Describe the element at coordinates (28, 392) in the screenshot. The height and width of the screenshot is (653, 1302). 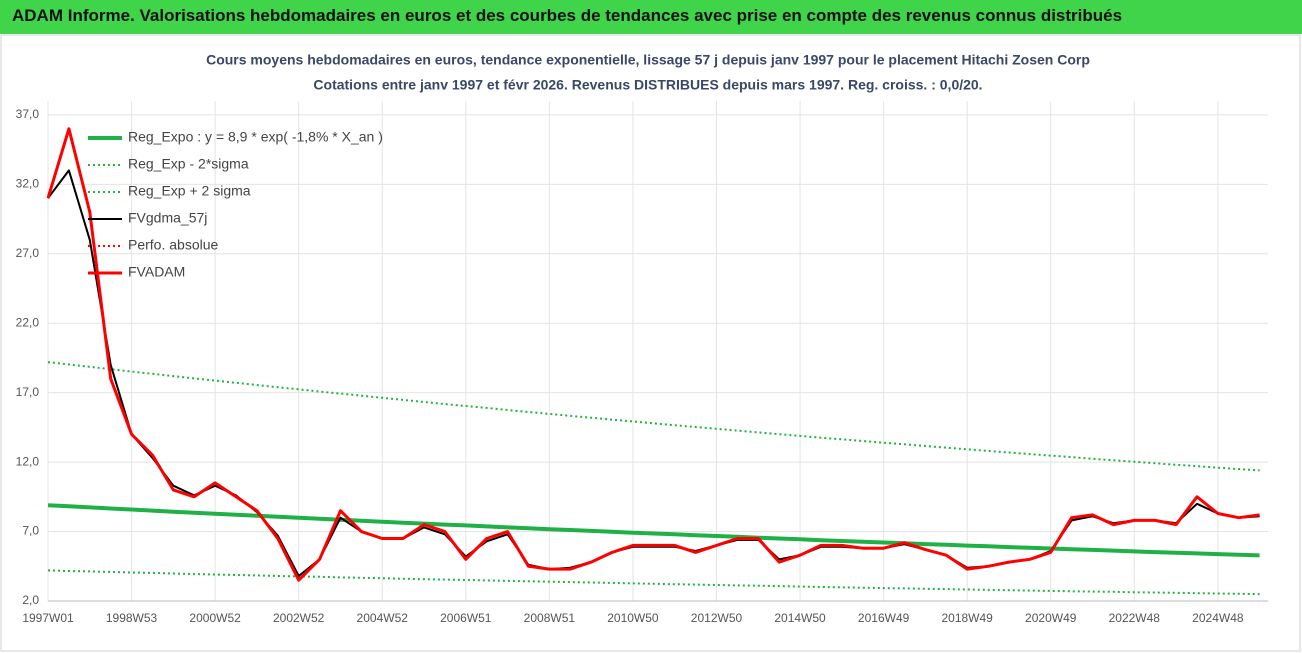
I see `y-tick-label: 17,0` at that location.